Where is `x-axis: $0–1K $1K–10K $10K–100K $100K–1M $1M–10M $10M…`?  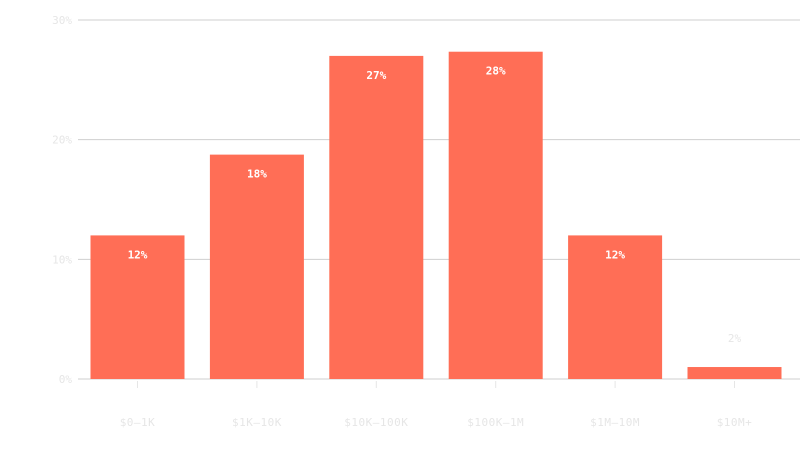 x-axis: $0–1K $1K–10K $10K–100K $100K–1M $1M–10M $10M… is located at coordinates (436, 405).